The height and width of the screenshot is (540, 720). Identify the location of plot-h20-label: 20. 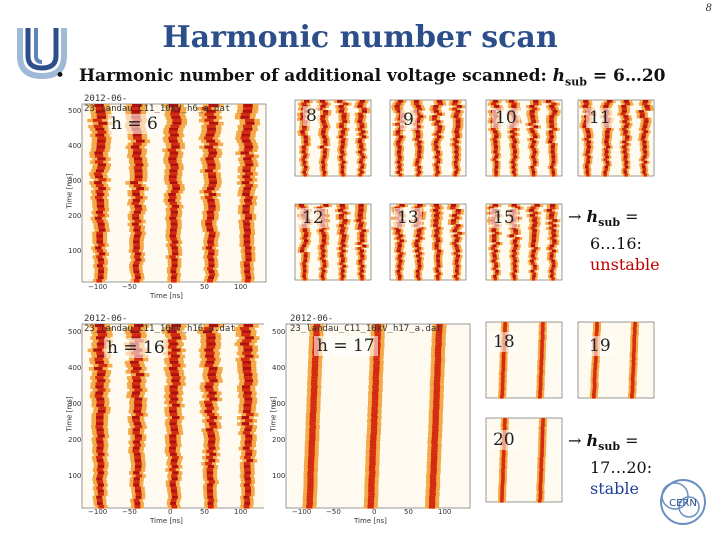
(504, 440).